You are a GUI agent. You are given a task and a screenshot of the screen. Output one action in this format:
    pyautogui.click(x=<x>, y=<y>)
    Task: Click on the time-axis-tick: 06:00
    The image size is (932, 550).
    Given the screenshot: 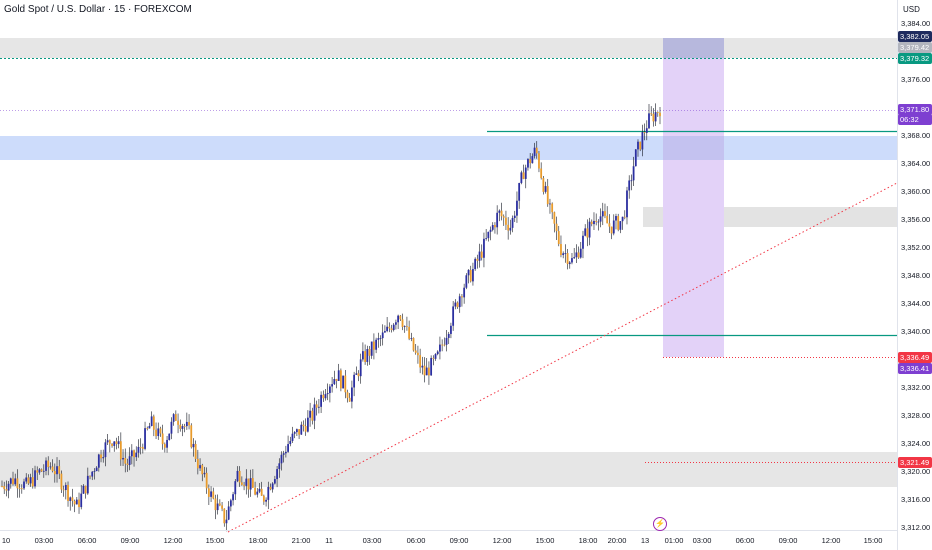 What is the action you would take?
    pyautogui.click(x=745, y=540)
    